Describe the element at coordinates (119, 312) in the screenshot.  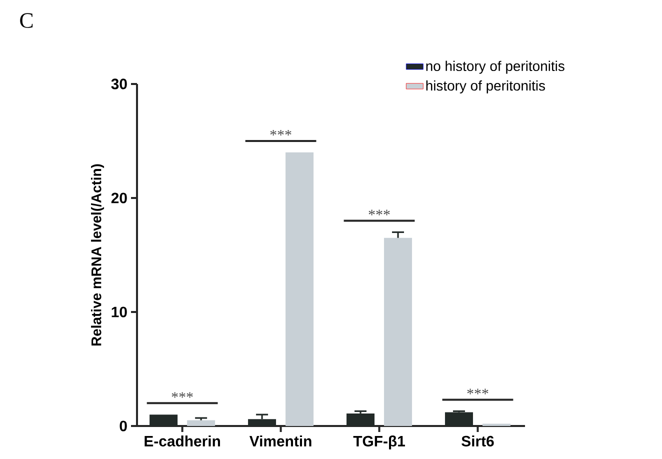
I see `y-tick-label: 10` at that location.